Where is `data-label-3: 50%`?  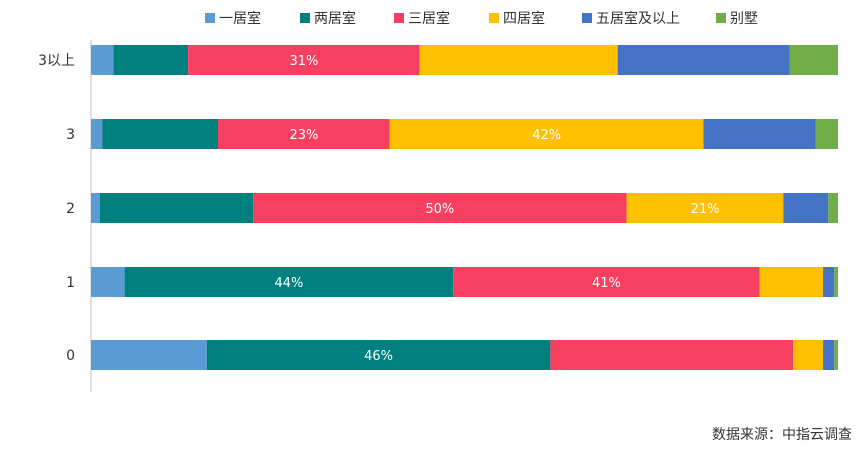 data-label-3: 50% is located at coordinates (439, 209).